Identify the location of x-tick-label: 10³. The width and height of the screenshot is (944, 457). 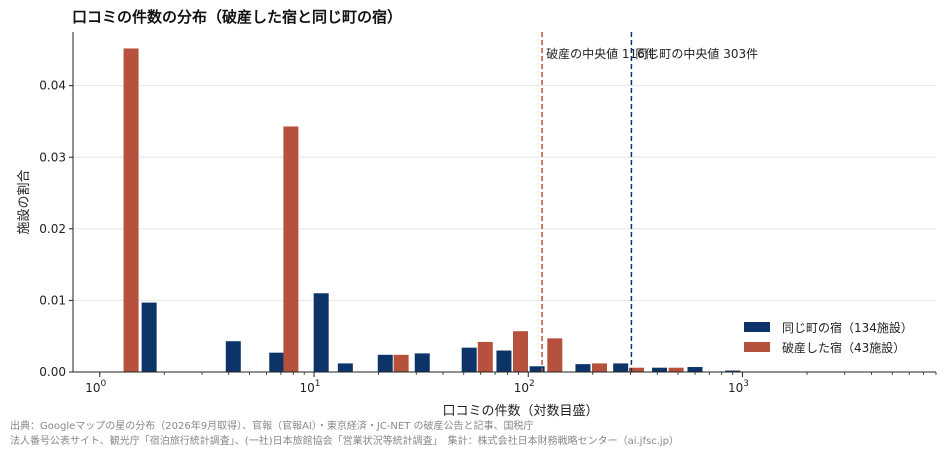
(738, 387).